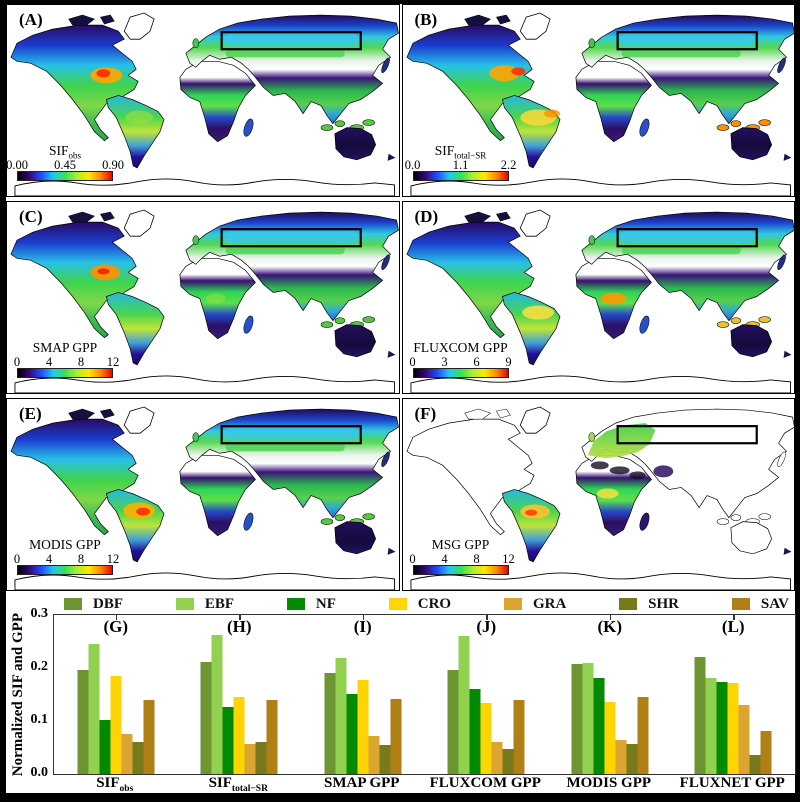 Image resolution: width=800 pixels, height=802 pixels. I want to click on colorbar-title: MSG GPP, so click(460, 544).